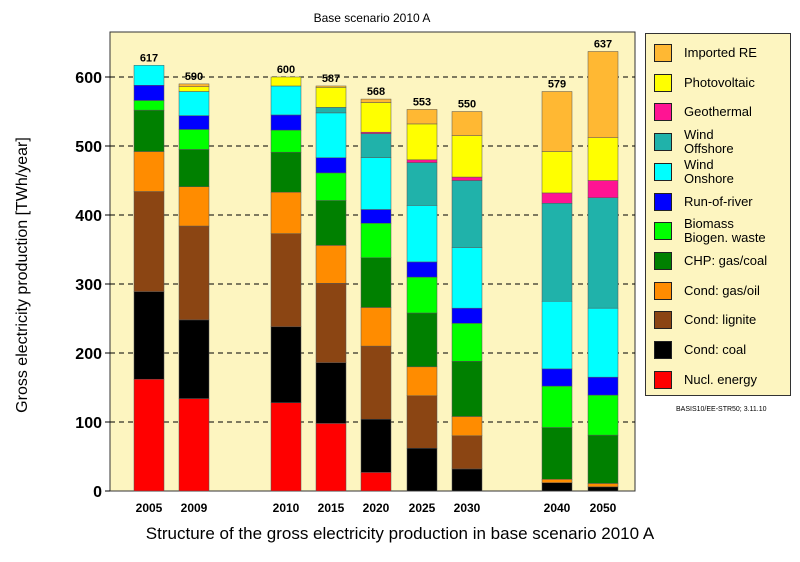 The height and width of the screenshot is (562, 800). Describe the element at coordinates (149, 58) in the screenshot. I see `total-label: 617` at that location.